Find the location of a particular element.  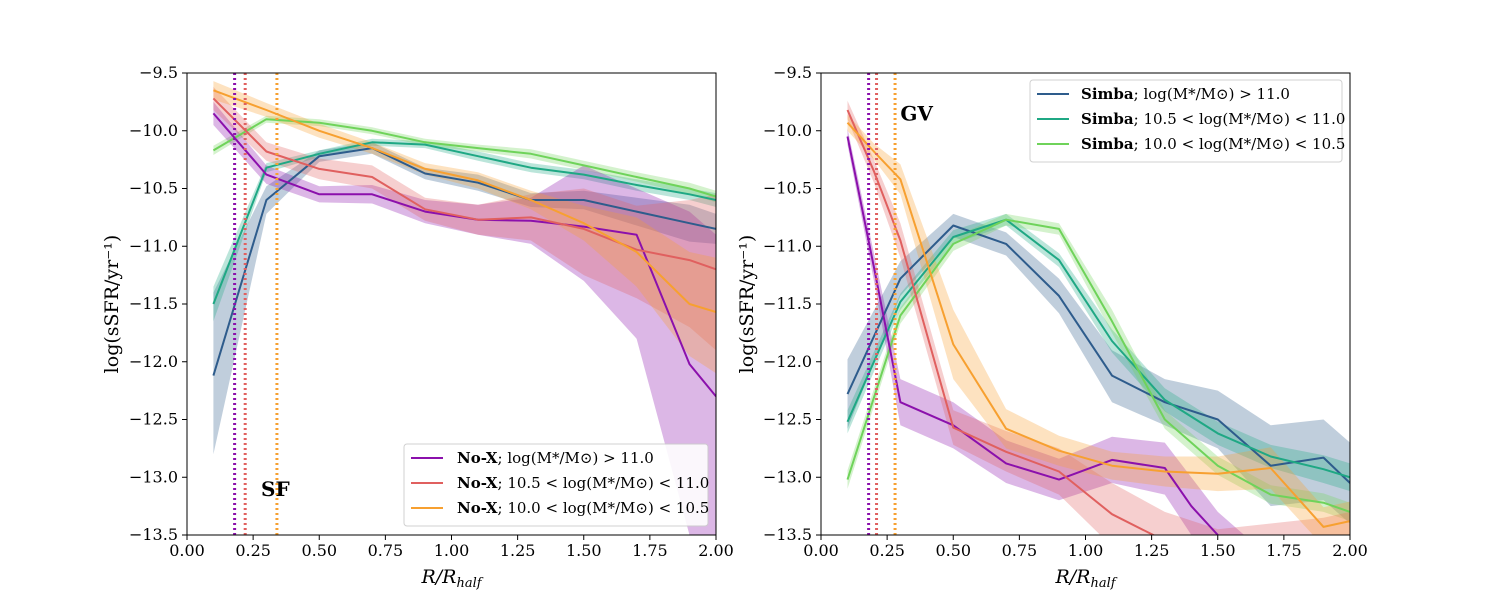

left-x-tick-label-2: 0.50 is located at coordinates (319, 550).